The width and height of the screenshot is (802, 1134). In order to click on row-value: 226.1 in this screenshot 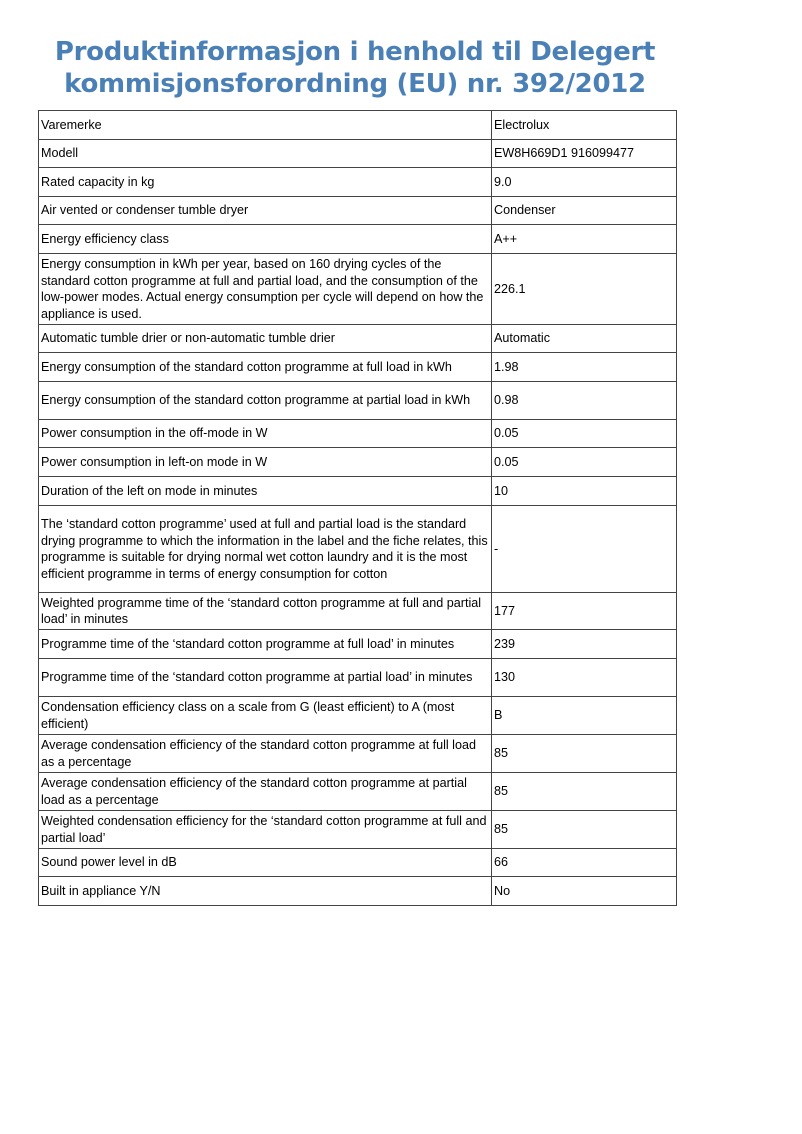, I will do `click(584, 289)`.